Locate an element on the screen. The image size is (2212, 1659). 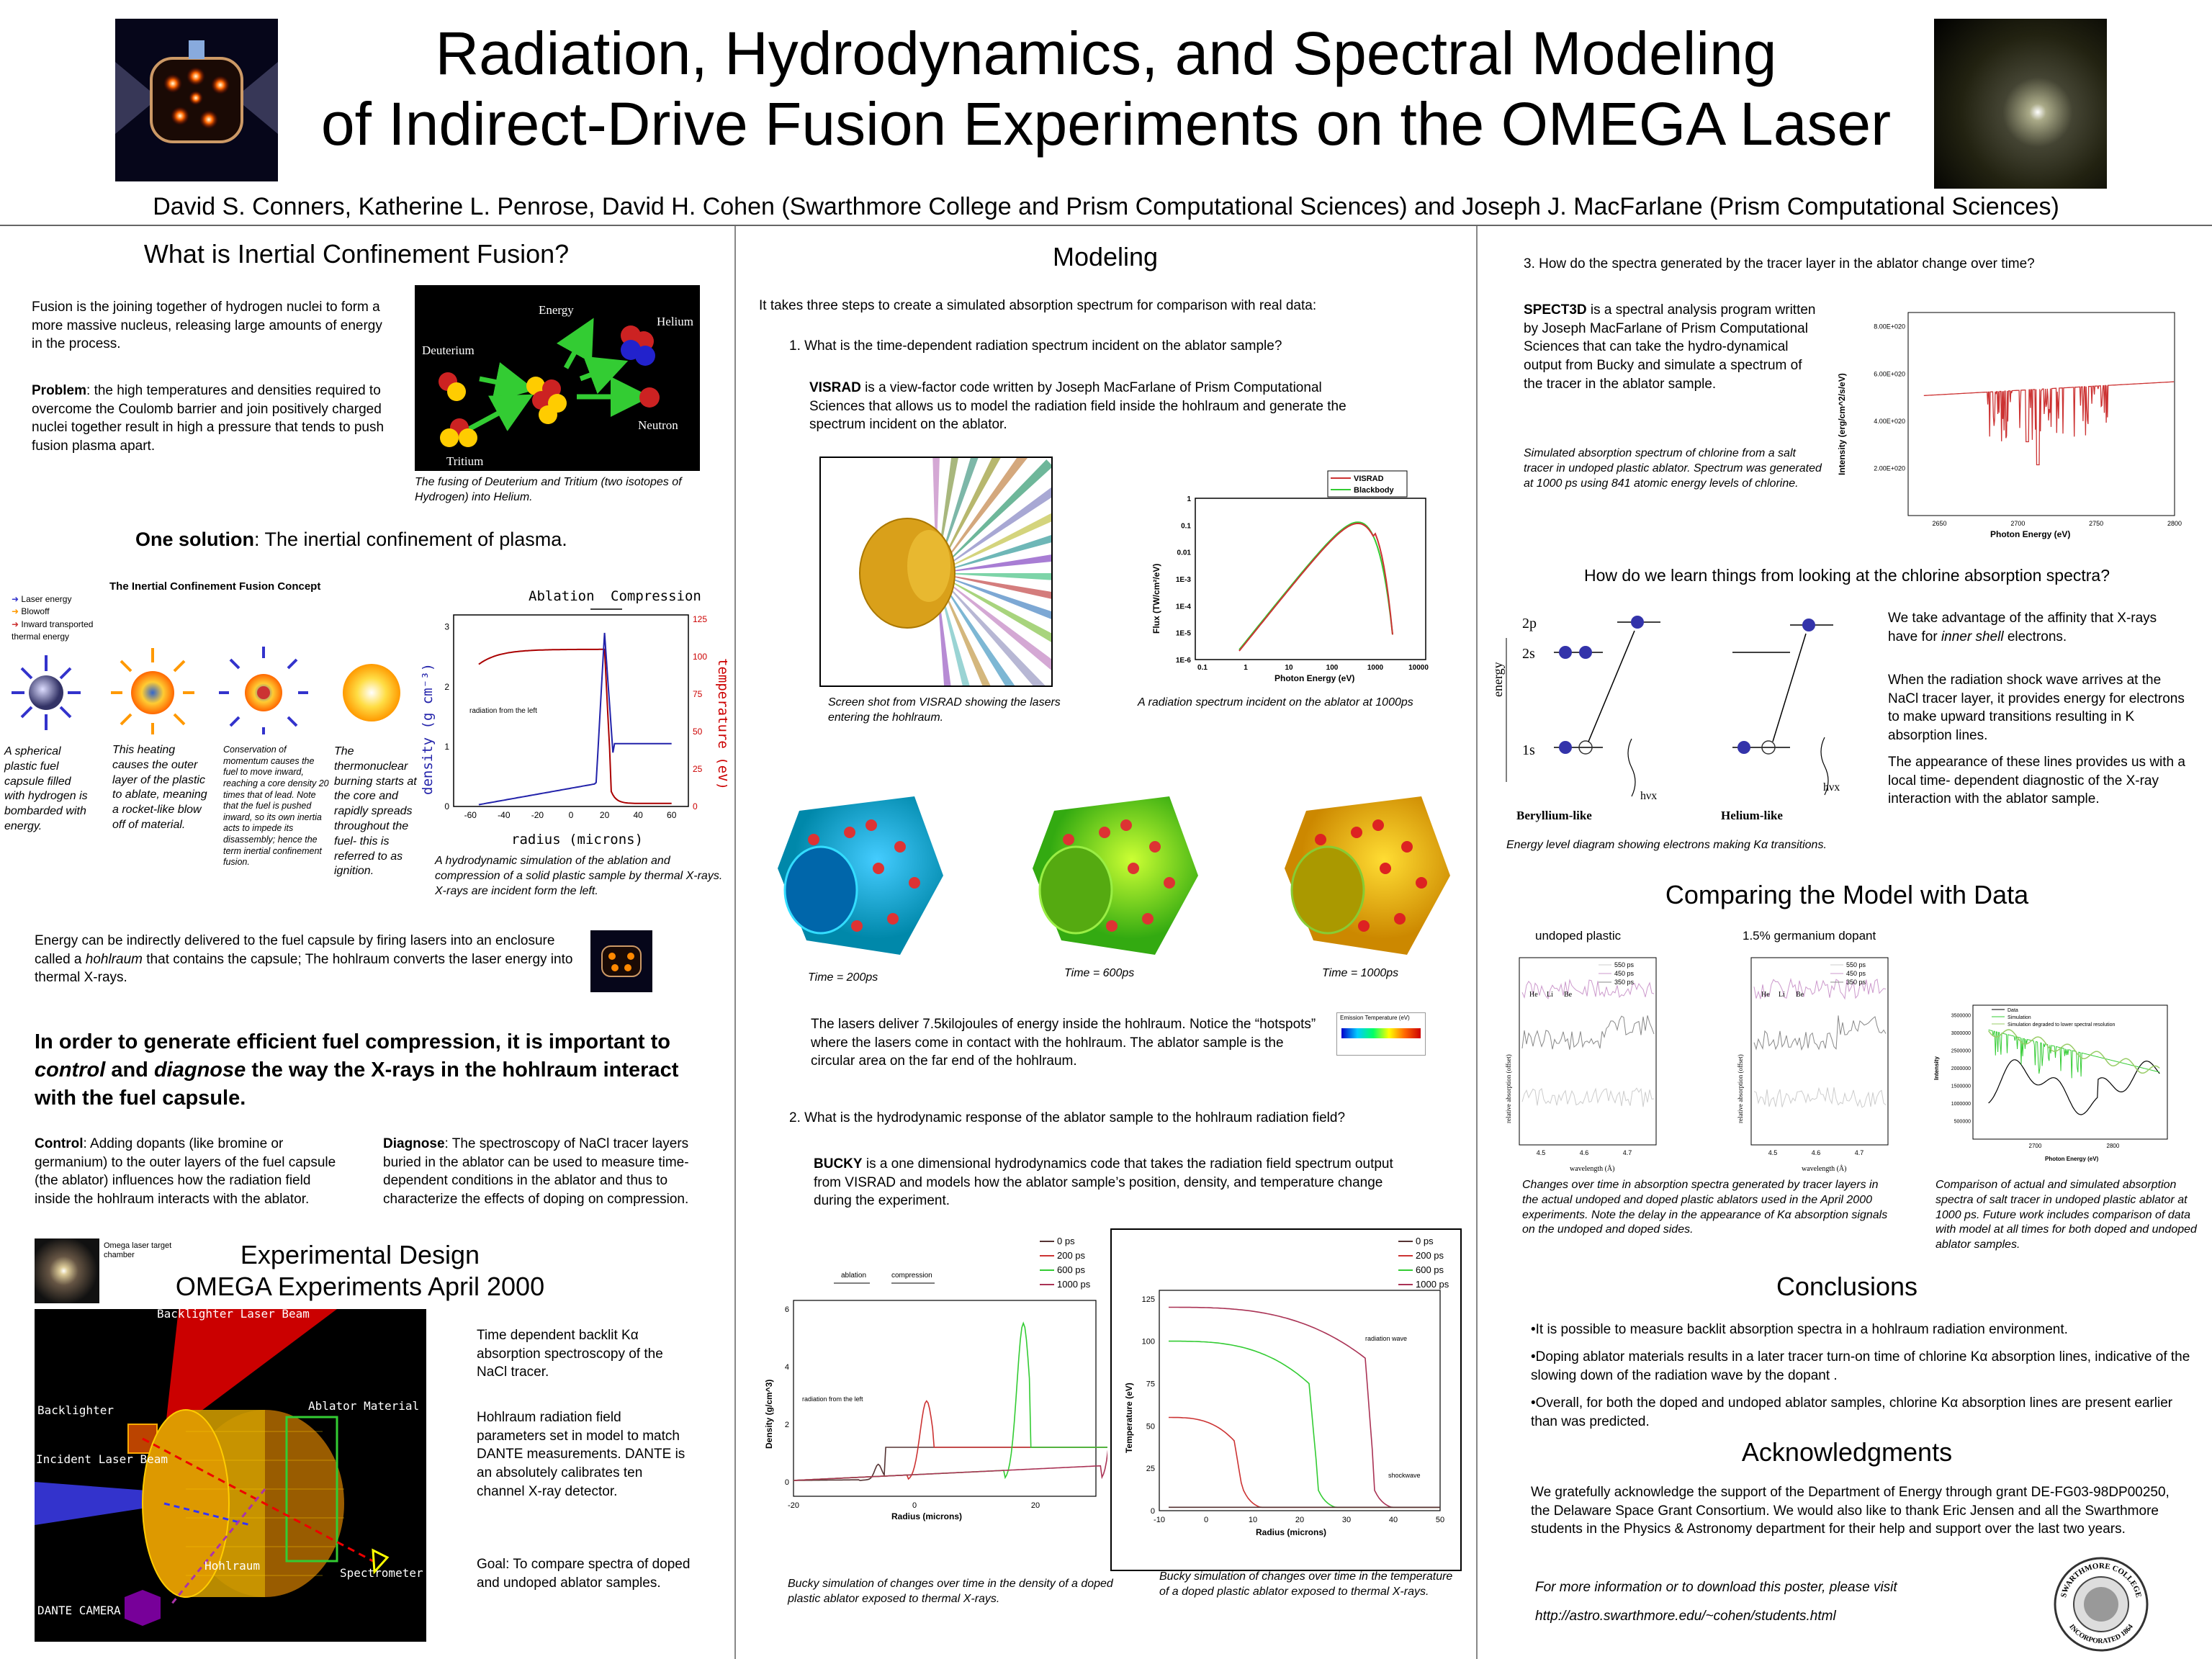
temperature-legend-items: 0 ps 200 ps 600 ps 1000 ps is located at coordinates (1424, 1263).